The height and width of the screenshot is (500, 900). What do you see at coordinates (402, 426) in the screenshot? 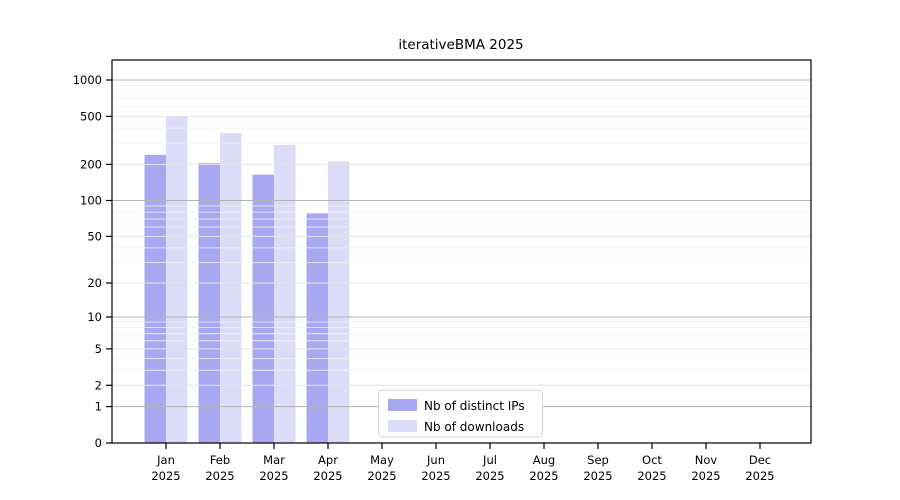
I see `legend-swatch-downloads` at bounding box center [402, 426].